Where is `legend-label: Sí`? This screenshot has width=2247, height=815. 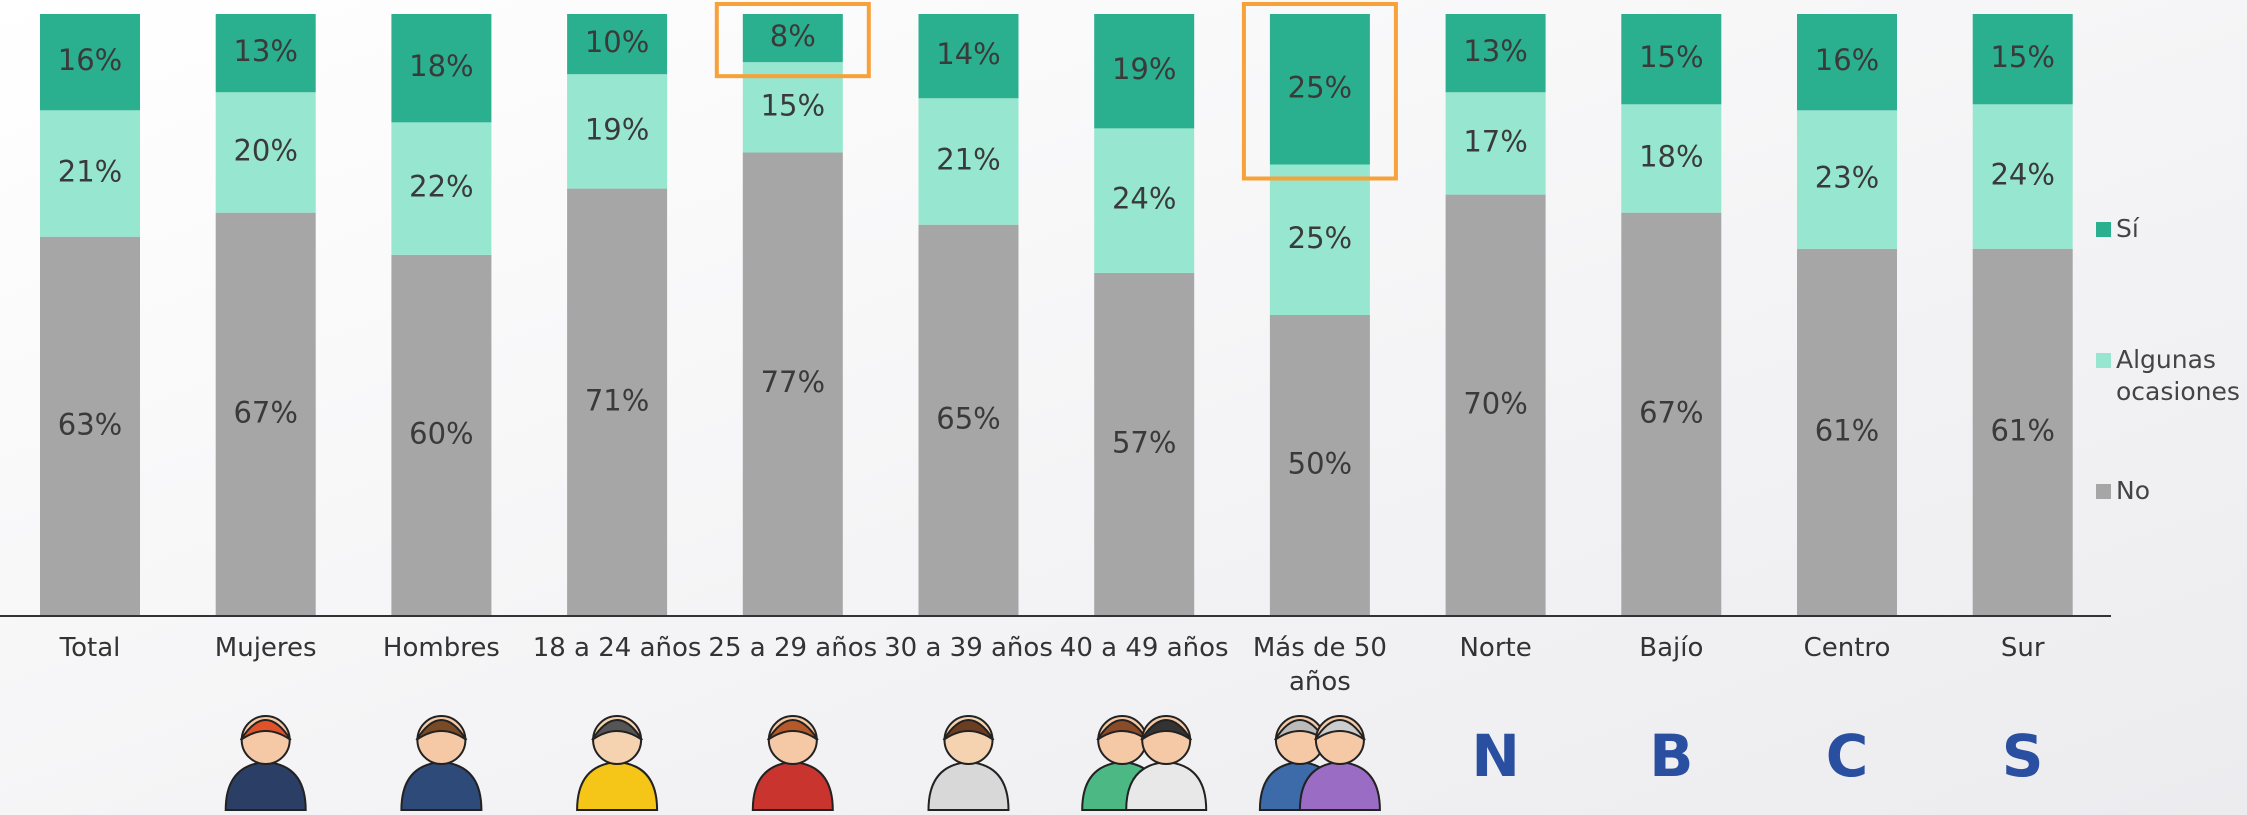 legend-label: Sí is located at coordinates (2127, 228).